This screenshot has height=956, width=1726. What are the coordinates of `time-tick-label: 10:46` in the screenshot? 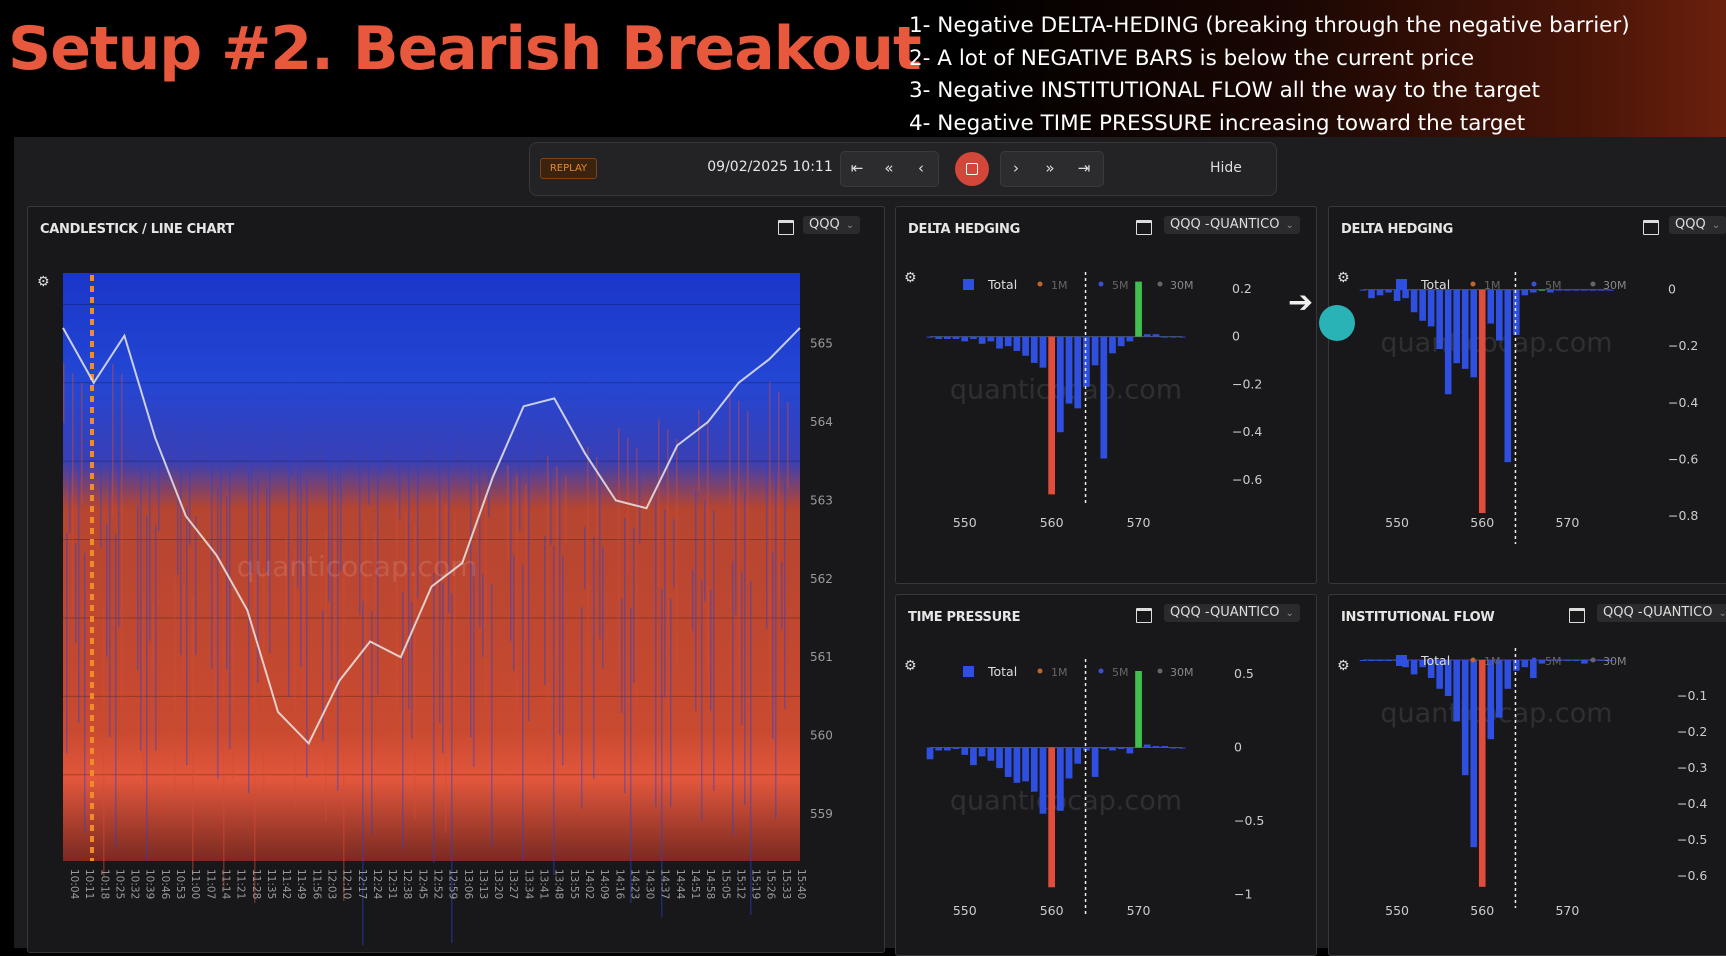 It's located at (165, 884).